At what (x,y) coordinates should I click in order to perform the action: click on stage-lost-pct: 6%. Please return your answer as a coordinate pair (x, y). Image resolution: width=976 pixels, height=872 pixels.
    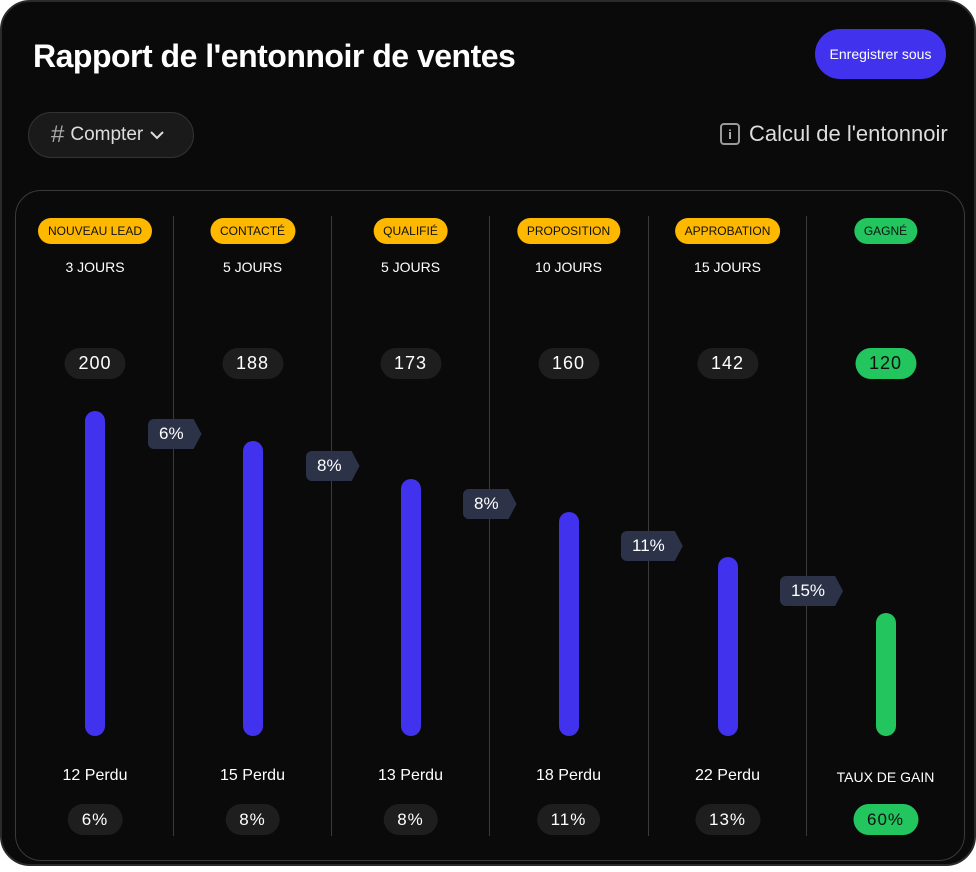
    Looking at the image, I should click on (95, 819).